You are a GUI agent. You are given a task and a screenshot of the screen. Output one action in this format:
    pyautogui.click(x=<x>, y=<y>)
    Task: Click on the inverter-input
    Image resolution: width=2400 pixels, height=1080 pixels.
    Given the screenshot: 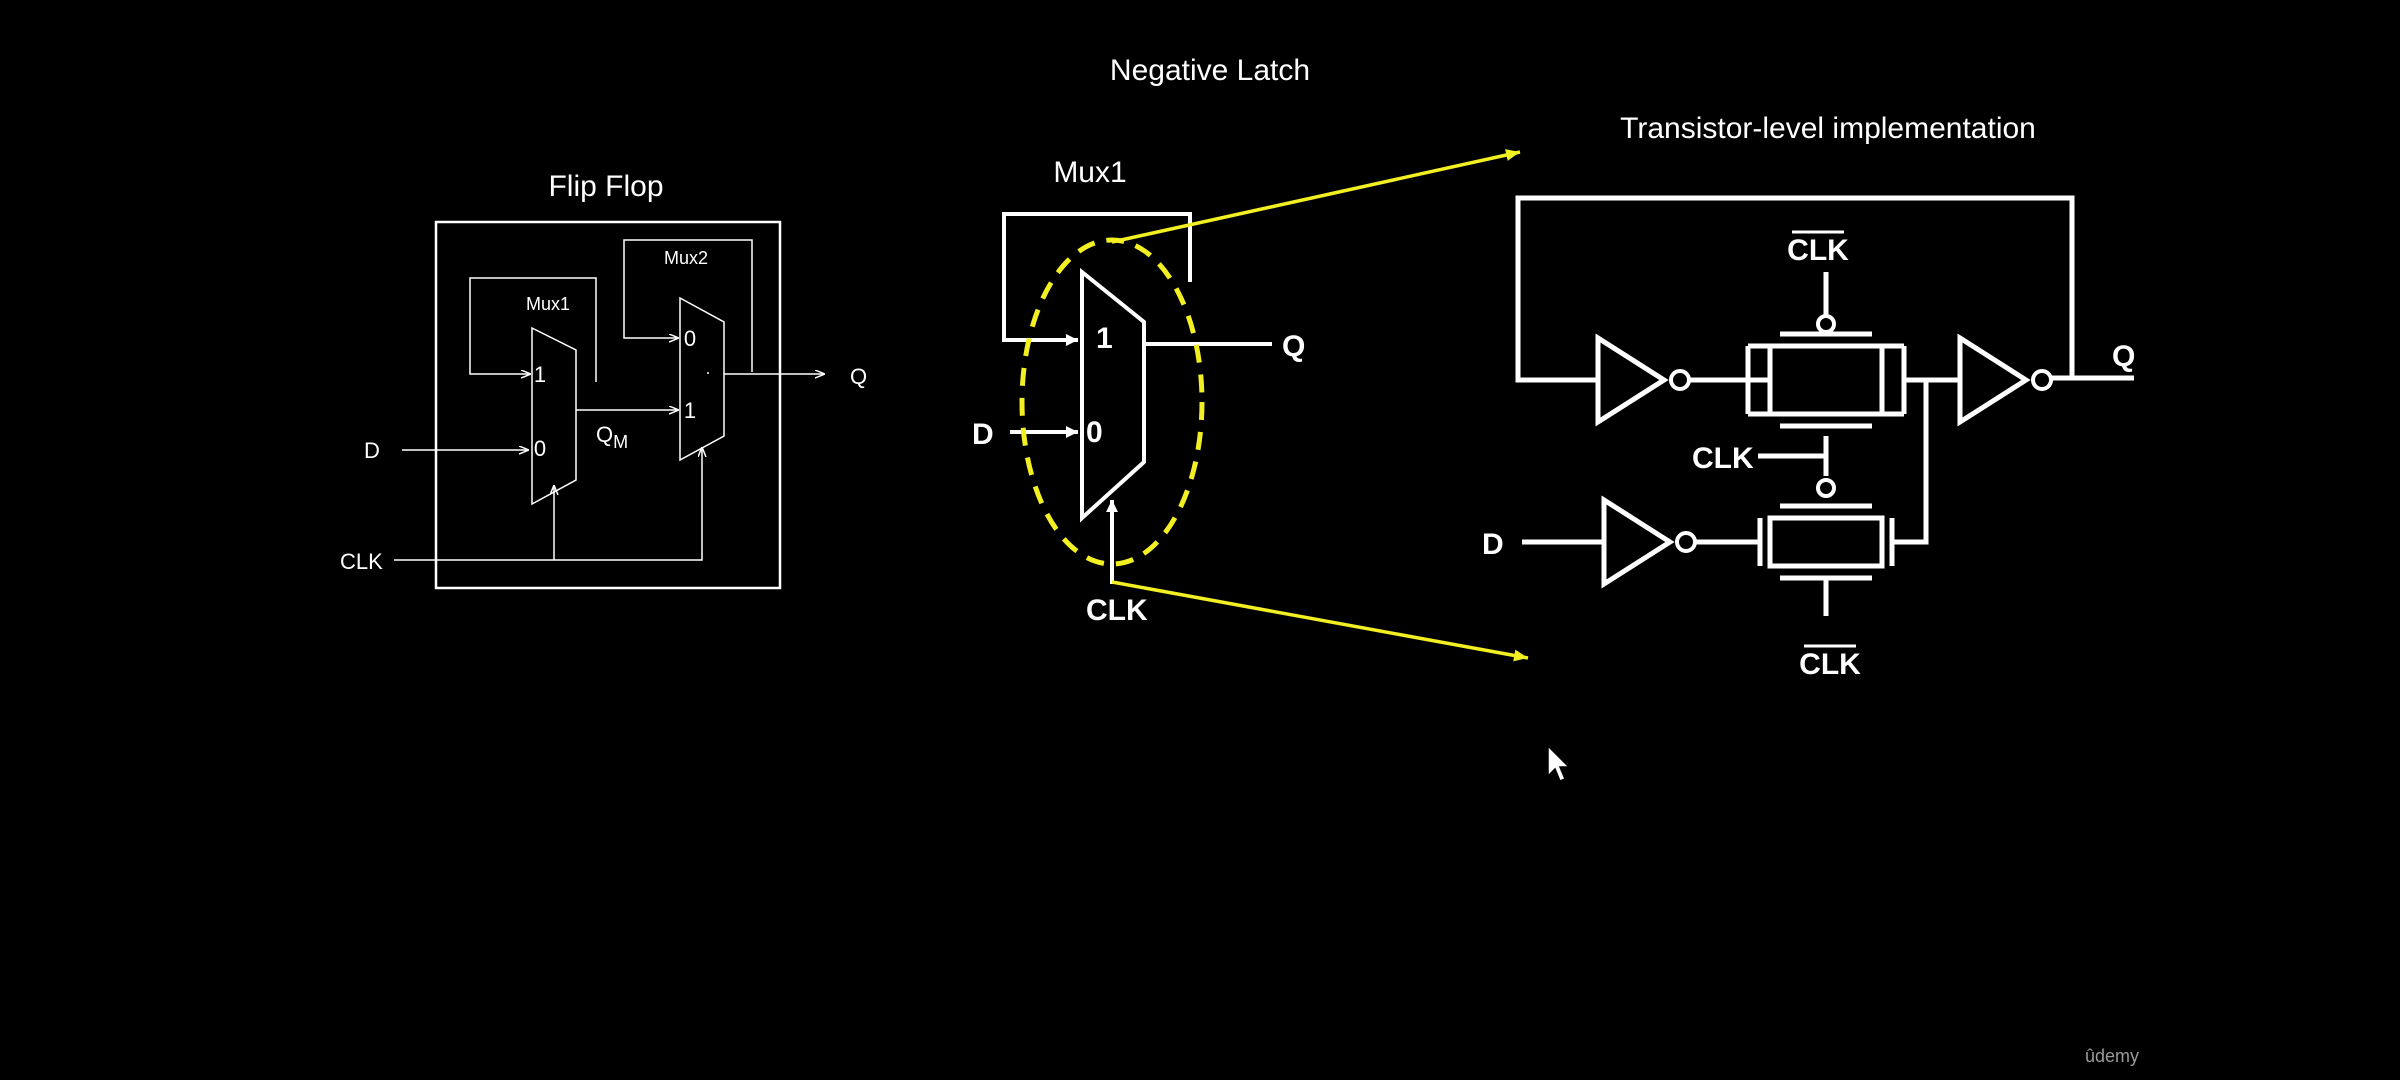 What is the action you would take?
    pyautogui.click(x=1637, y=542)
    